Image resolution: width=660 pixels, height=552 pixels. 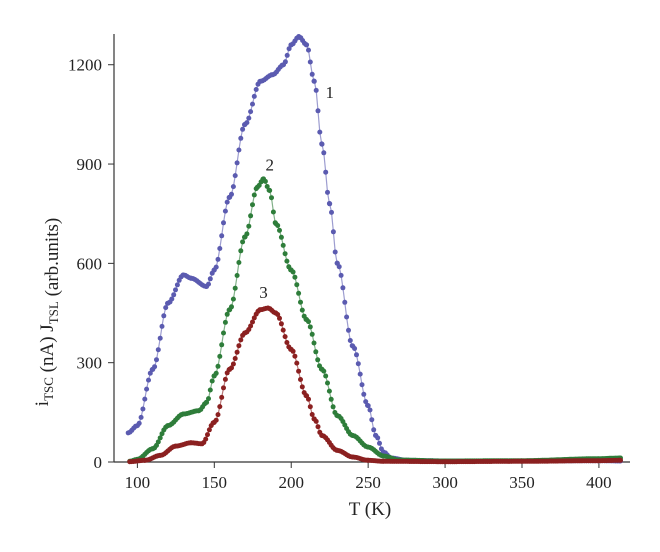 I want to click on y-axis-title-part: TSL, so click(x=53, y=312).